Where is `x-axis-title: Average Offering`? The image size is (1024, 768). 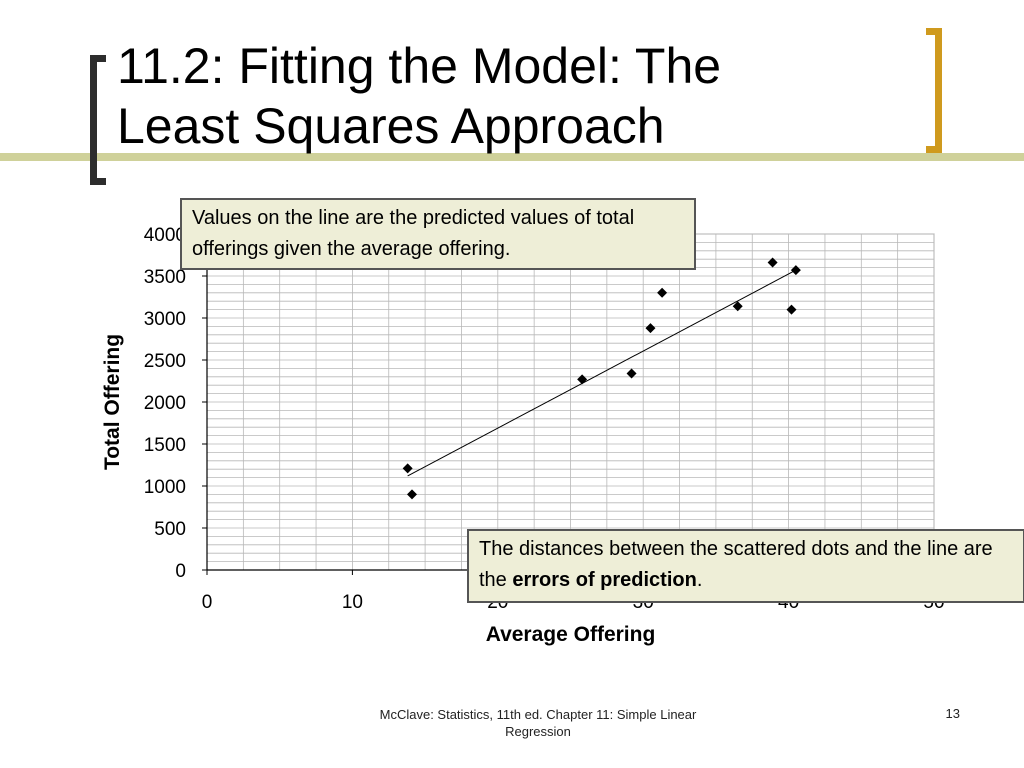
x-axis-title: Average Offering is located at coordinates (571, 634).